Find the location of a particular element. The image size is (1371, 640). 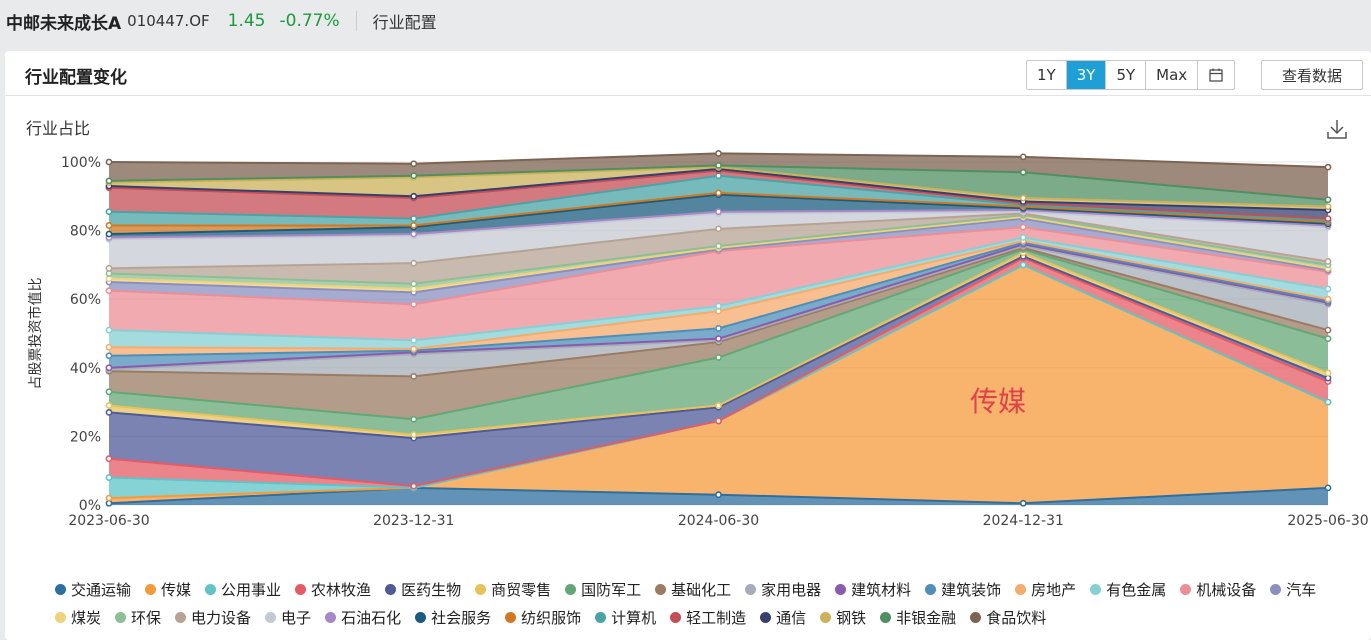

area-环保 is located at coordinates (718, 252).